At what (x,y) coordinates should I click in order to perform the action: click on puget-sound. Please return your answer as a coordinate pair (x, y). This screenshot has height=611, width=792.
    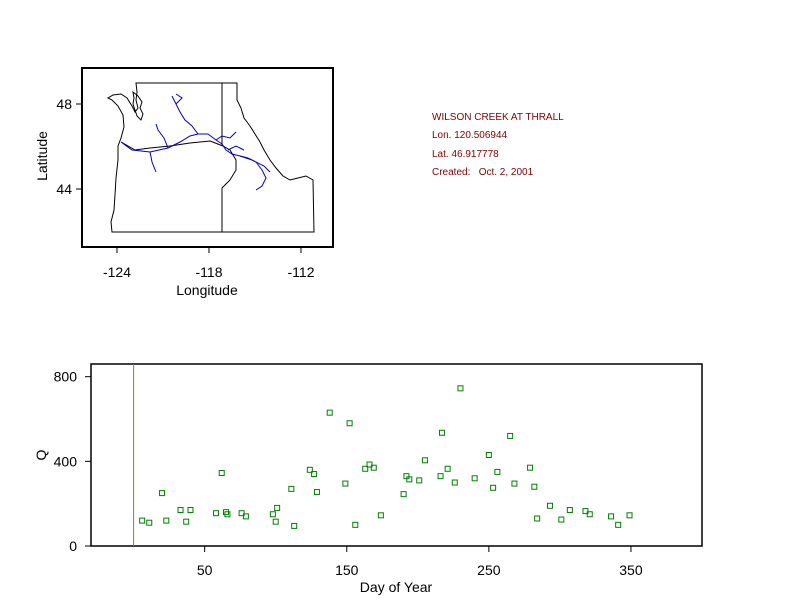
    Looking at the image, I should click on (138, 105).